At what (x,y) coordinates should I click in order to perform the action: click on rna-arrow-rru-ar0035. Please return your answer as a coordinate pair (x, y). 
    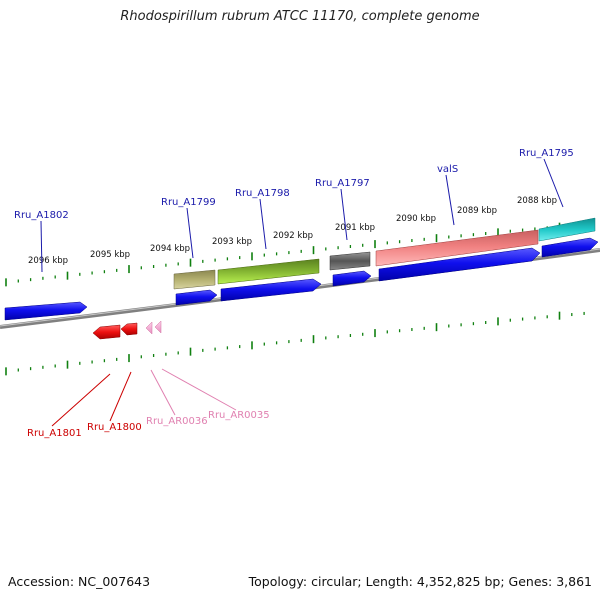
    Looking at the image, I should click on (158, 327).